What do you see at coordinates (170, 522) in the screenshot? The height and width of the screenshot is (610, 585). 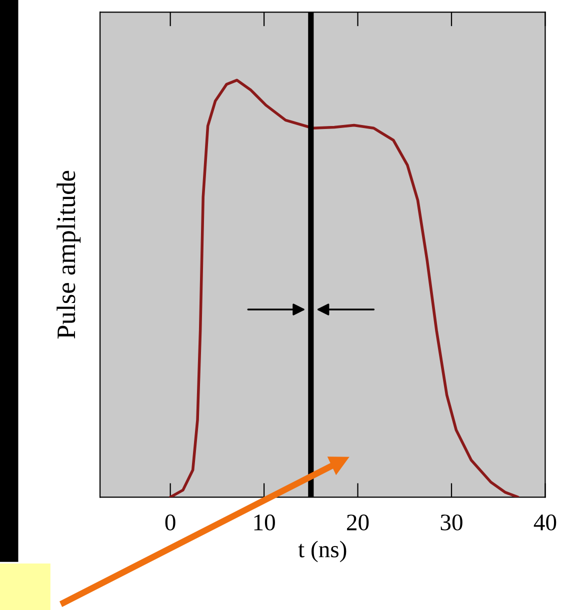 I see `x-tick-label: 0` at bounding box center [170, 522].